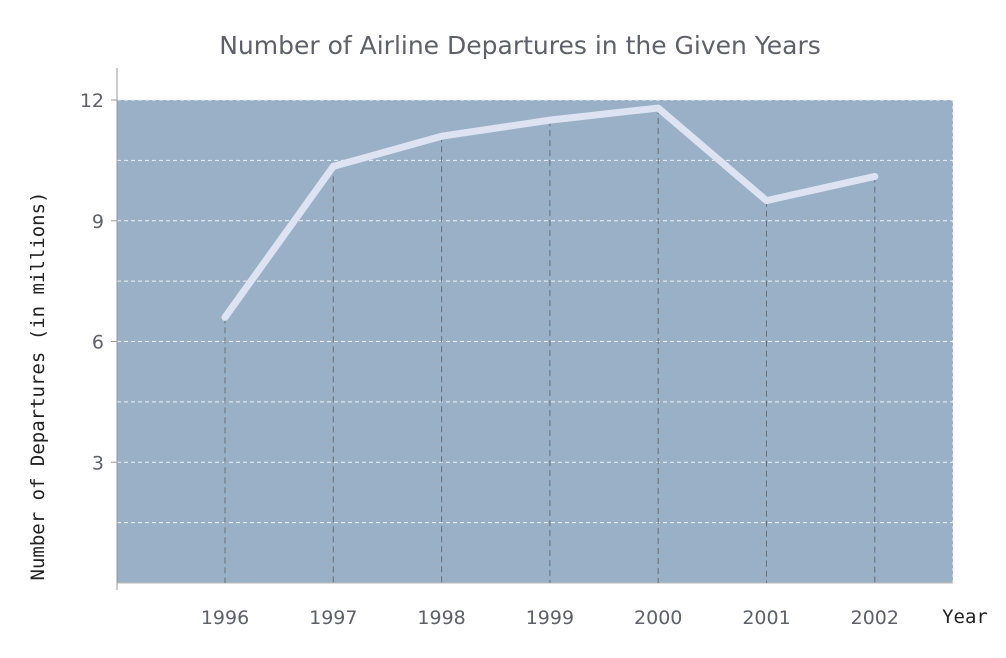 This screenshot has height=658, width=1006. I want to click on y-tick-label: 3, so click(98, 463).